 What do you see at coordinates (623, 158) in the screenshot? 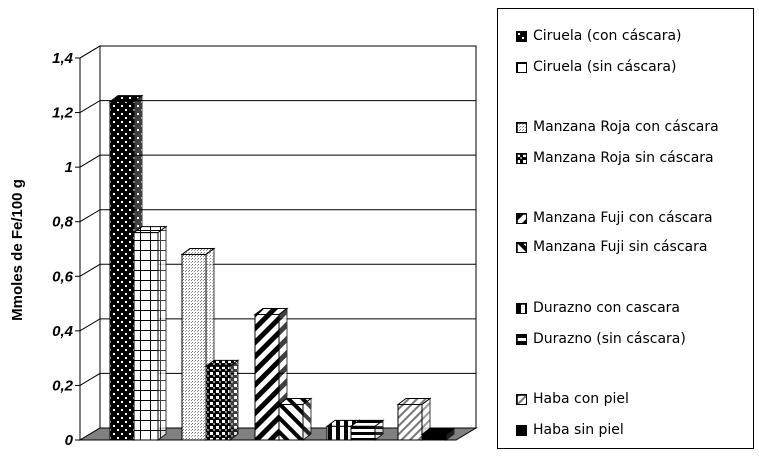
I see `legend-label: Manzana Roja sin cáscara` at bounding box center [623, 158].